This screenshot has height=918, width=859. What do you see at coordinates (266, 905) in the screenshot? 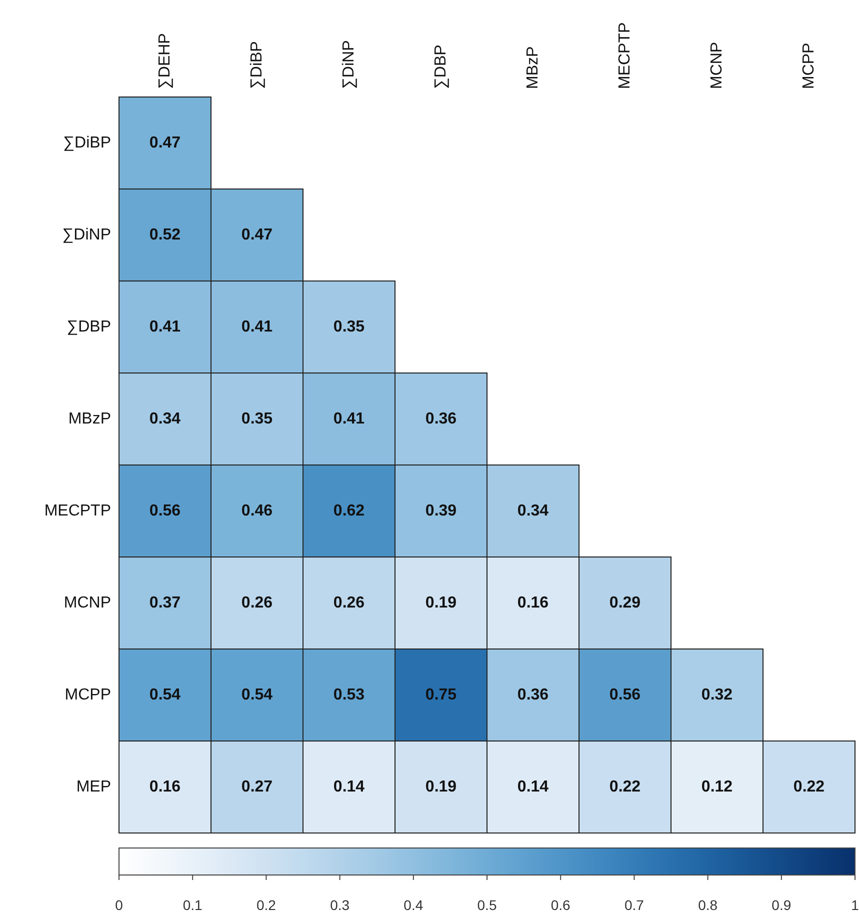
I see `color-bar-label: 0.2` at bounding box center [266, 905].